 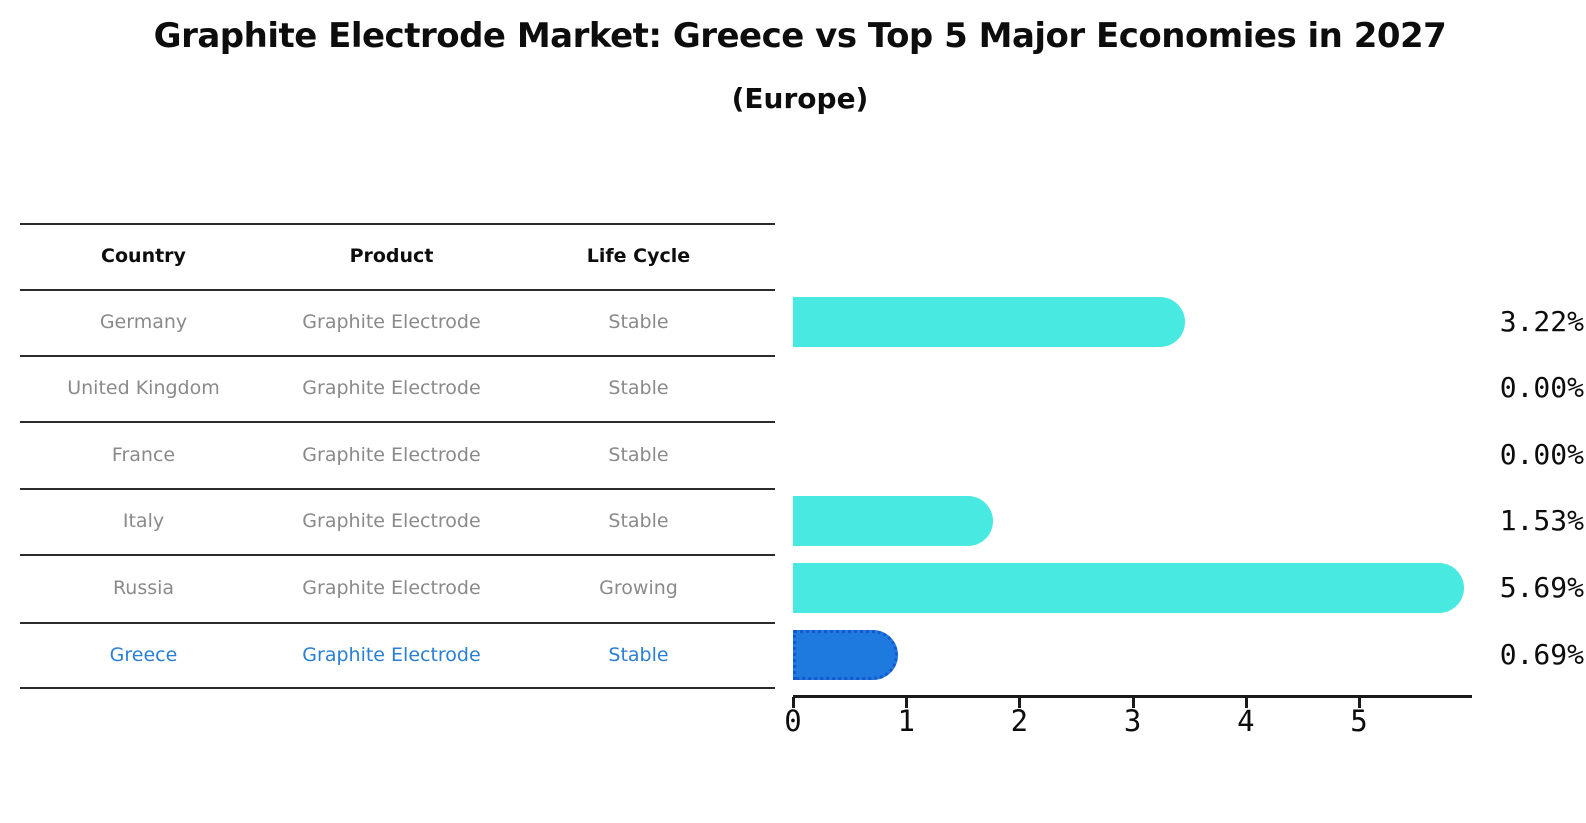 What do you see at coordinates (143, 588) in the screenshot?
I see `table-cell-country: Russia` at bounding box center [143, 588].